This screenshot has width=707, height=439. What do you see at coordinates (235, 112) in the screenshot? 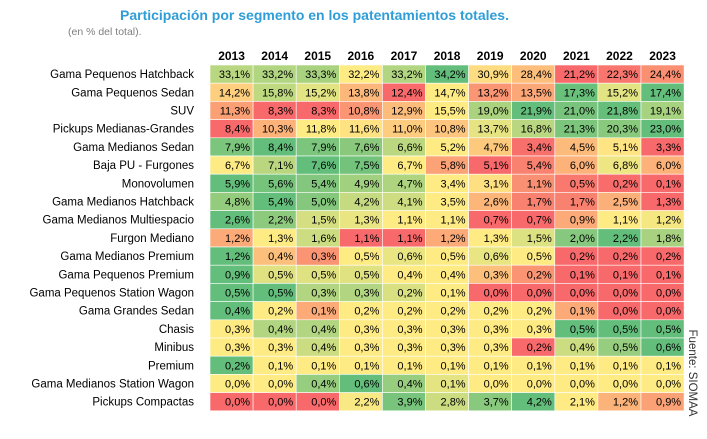
I see `cell-value: 11,3%` at bounding box center [235, 112].